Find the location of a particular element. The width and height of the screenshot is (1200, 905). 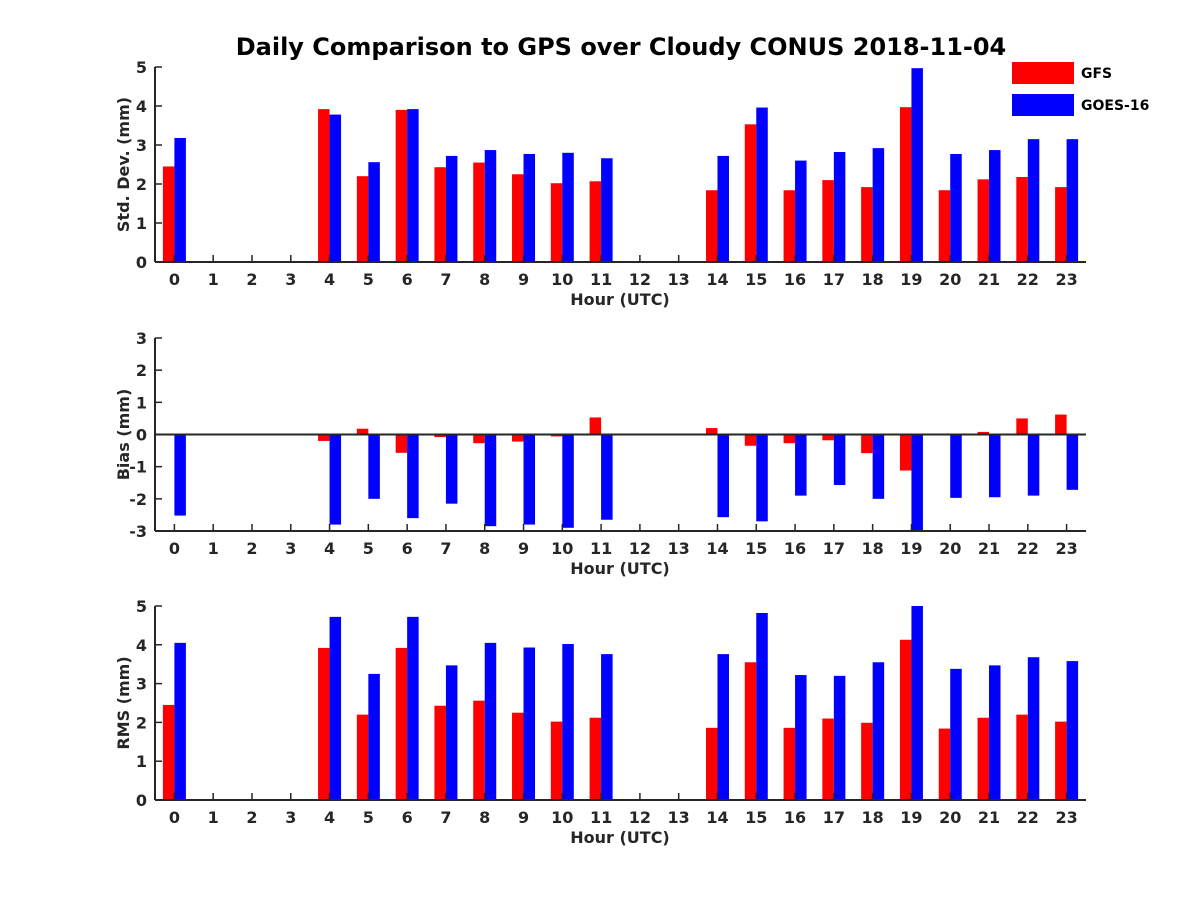

y-tick-label: -2 is located at coordinates (138, 499).